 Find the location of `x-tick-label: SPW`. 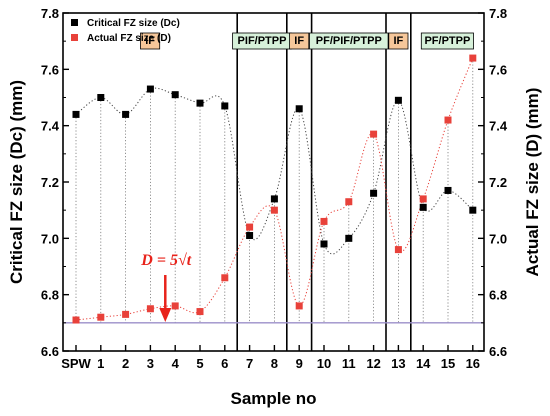

x-tick-label: SPW is located at coordinates (76, 363).